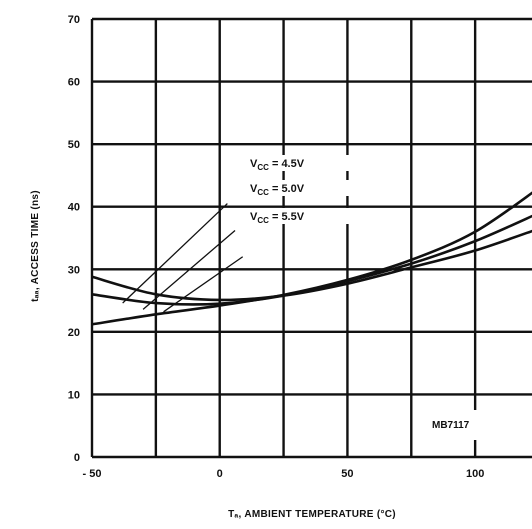 This screenshot has width=532, height=529. What do you see at coordinates (77, 458) in the screenshot?
I see `y-tick-label: 0` at bounding box center [77, 458].